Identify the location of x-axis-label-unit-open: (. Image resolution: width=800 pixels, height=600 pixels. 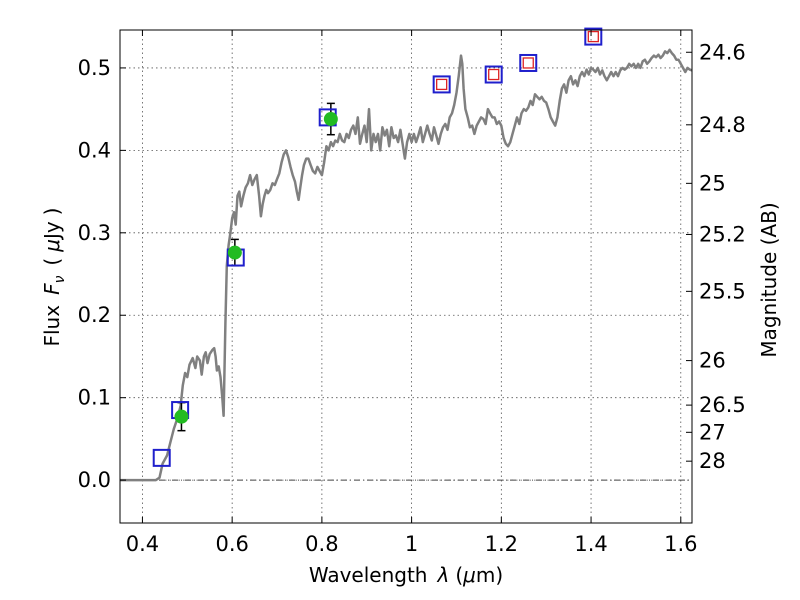
(459, 575).